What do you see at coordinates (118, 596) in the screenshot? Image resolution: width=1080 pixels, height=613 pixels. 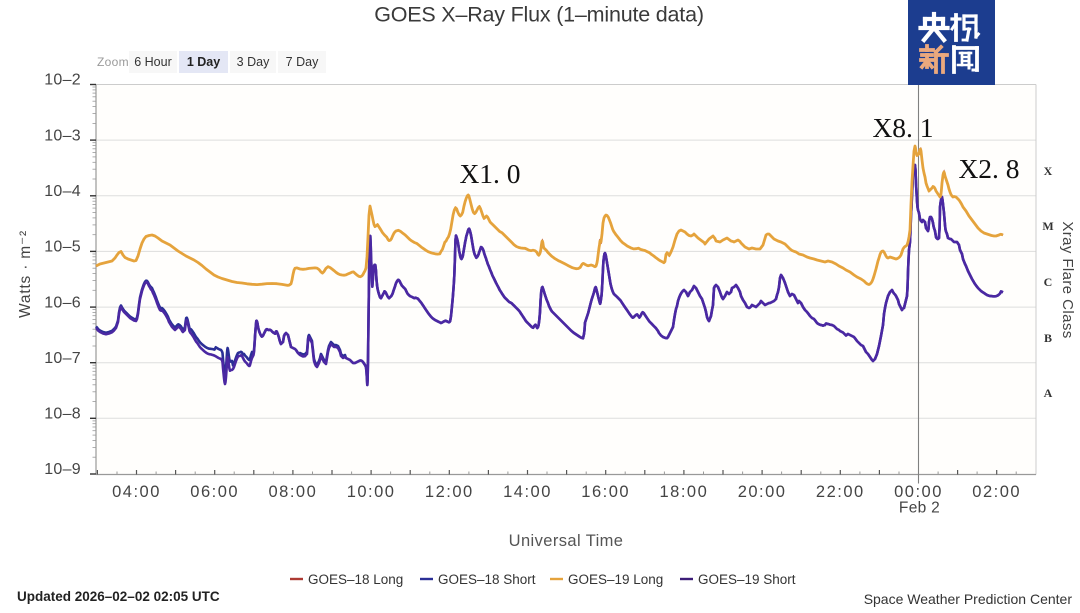 I see `svg-text: Updated 2026–02–02 02:05 UTC` at bounding box center [118, 596].